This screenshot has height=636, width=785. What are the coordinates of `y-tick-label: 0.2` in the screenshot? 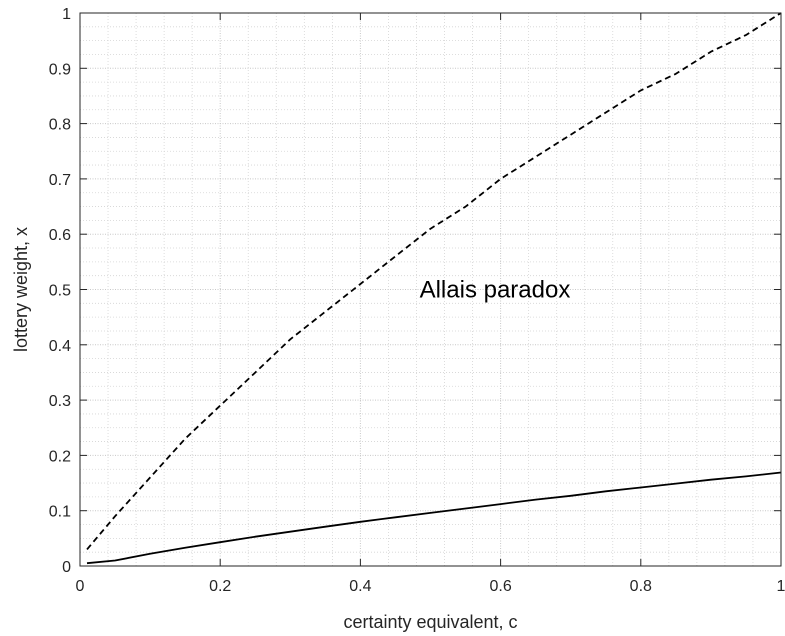 It's located at (60, 456).